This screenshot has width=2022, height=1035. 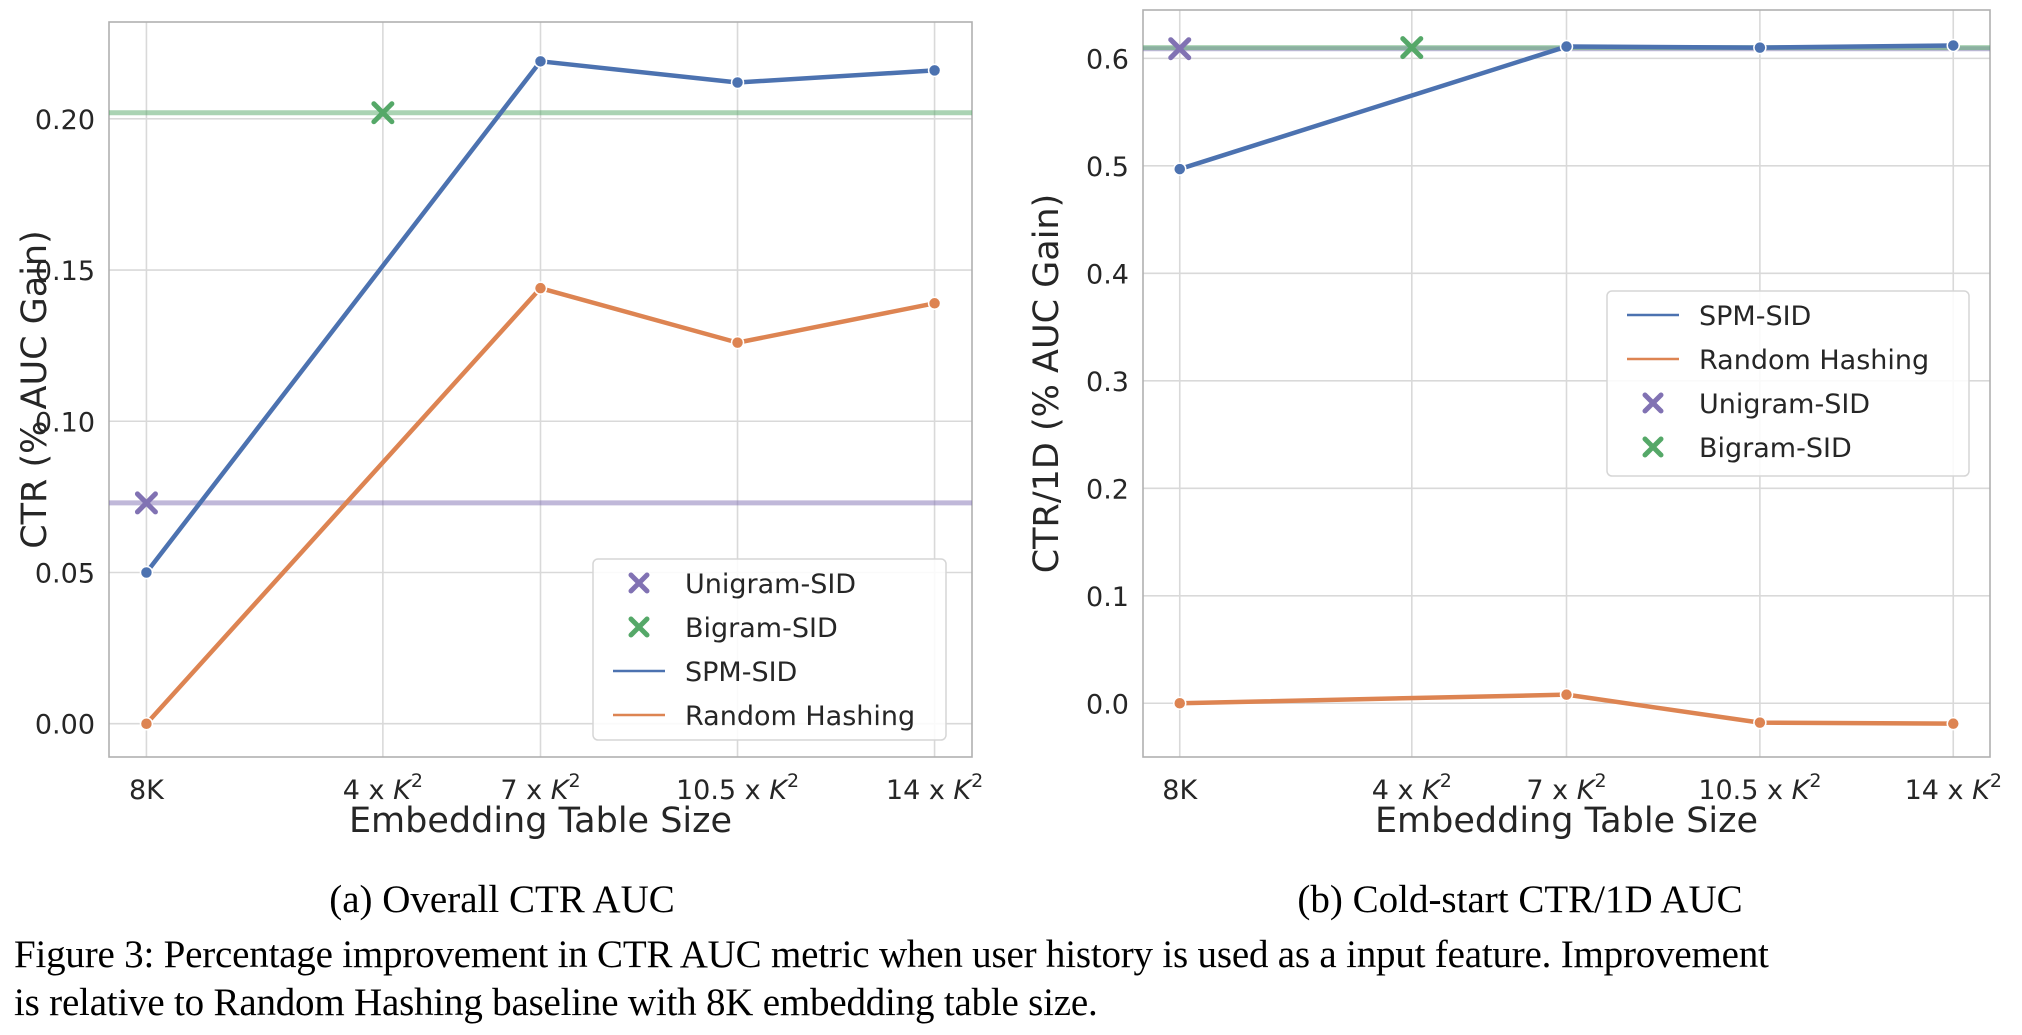 I want to click on y-tick-label: 0.00, so click(x=65, y=725).